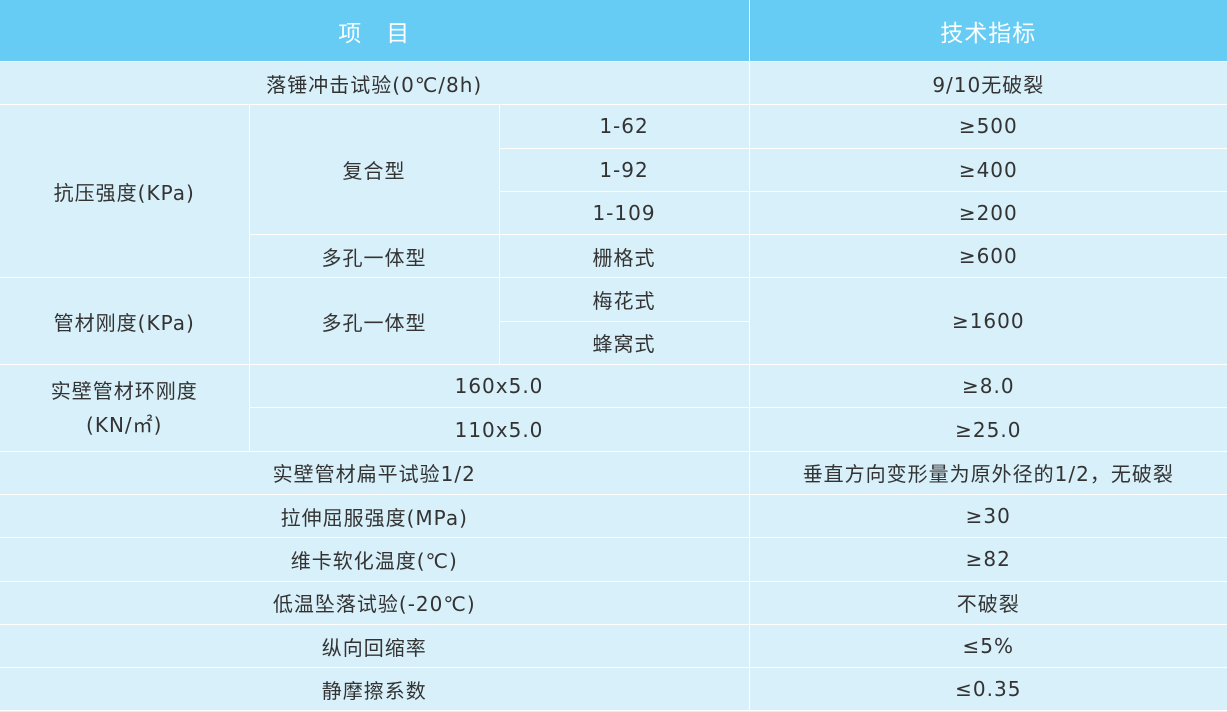 Image resolution: width=1227 pixels, height=712 pixels. I want to click on row-label-line2: (KN/㎡), so click(124, 424).